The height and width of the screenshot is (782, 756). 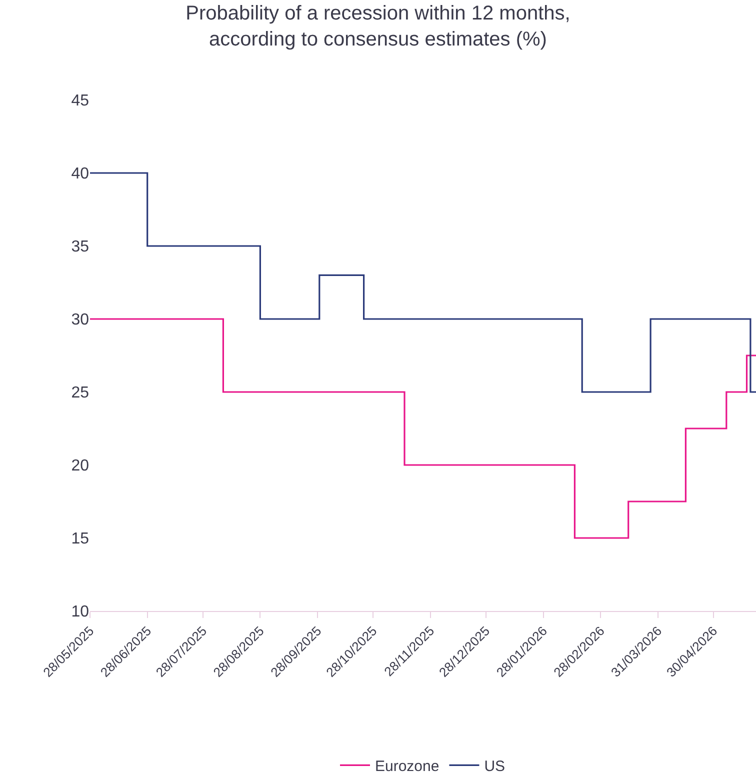 I want to click on y-tick-label: 15, so click(x=80, y=539).